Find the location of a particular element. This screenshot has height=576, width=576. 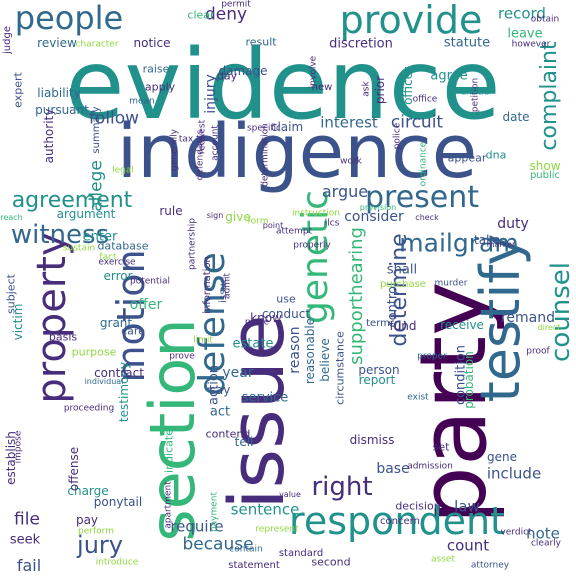

word-damage: damage is located at coordinates (243, 71).